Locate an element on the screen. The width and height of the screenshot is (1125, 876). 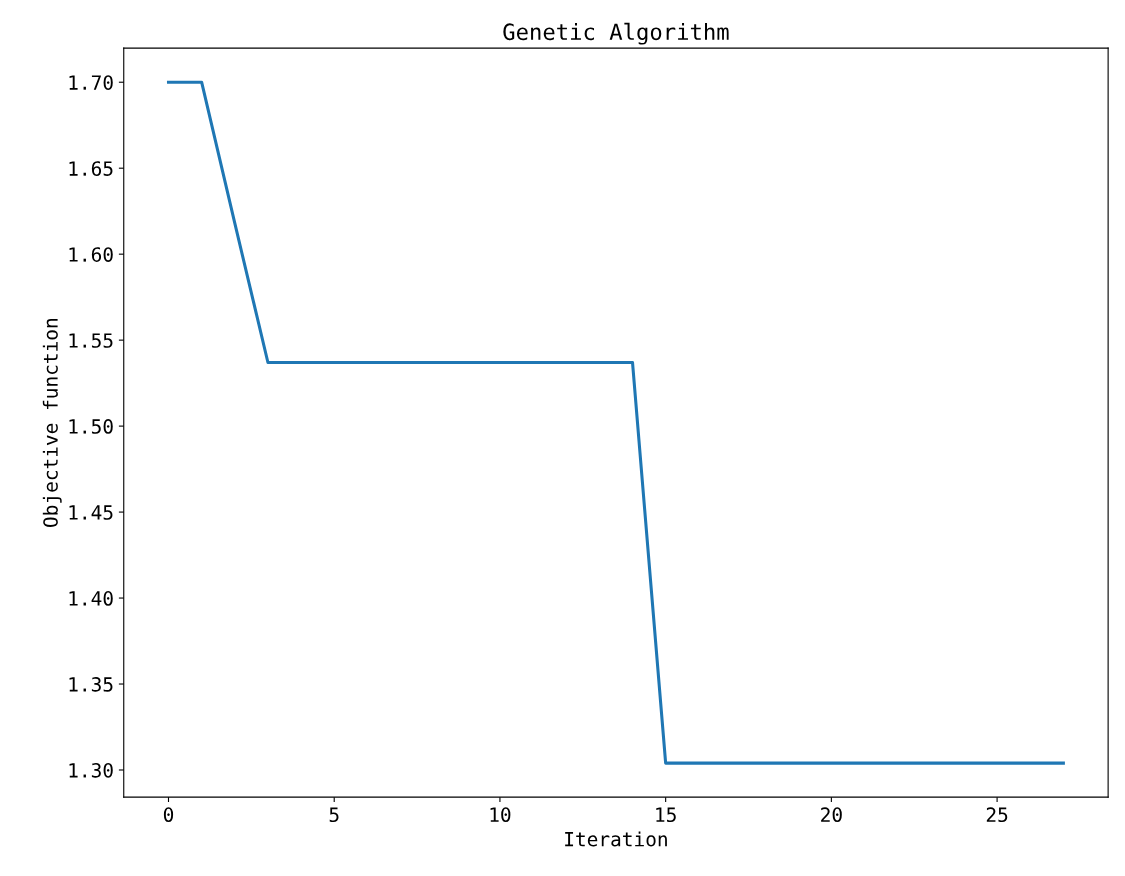
y-axis-title: Objective function is located at coordinates (52, 423).